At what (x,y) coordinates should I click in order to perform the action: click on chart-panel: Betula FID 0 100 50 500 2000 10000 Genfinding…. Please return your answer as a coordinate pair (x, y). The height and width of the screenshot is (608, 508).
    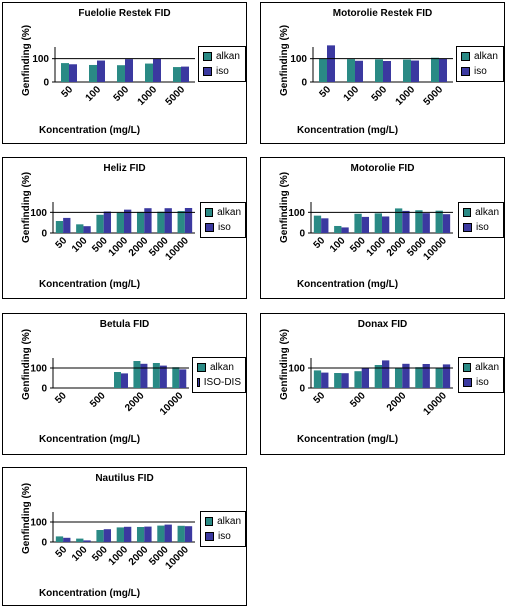
    Looking at the image, I should click on (124, 384).